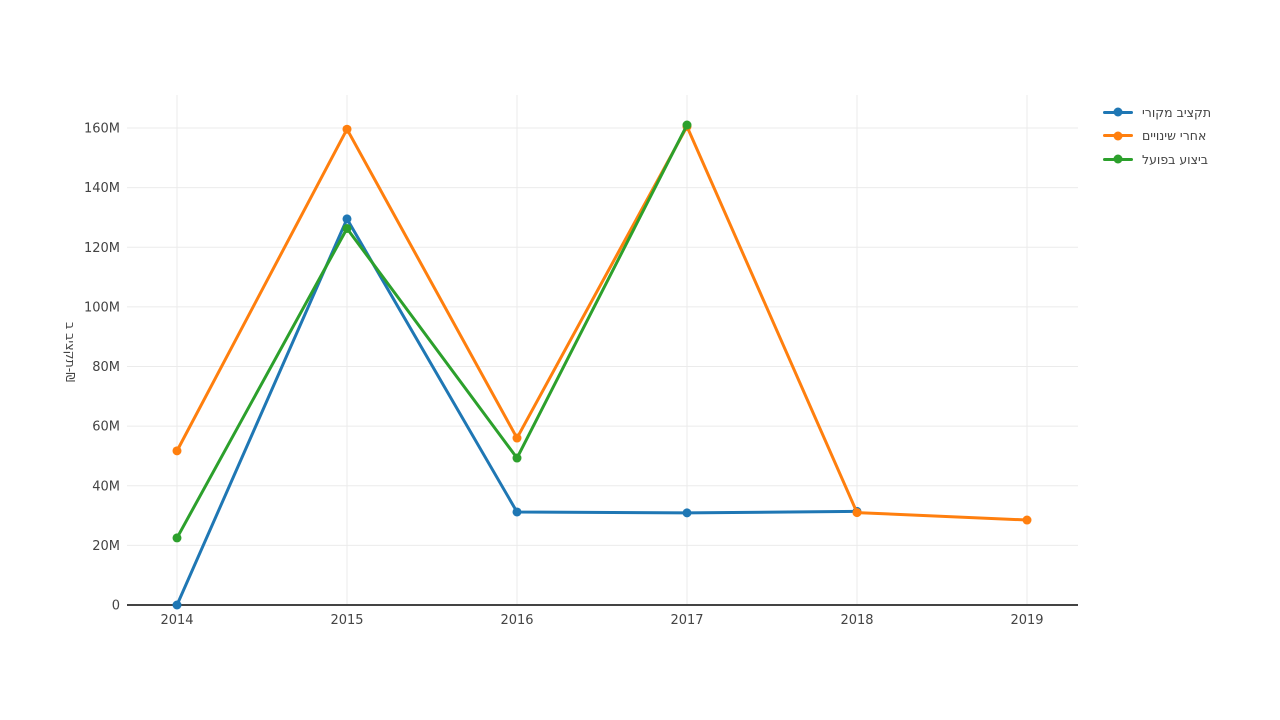 The image size is (1280, 720). Describe the element at coordinates (176, 620) in the screenshot. I see `x-tick-label: 2014` at that location.